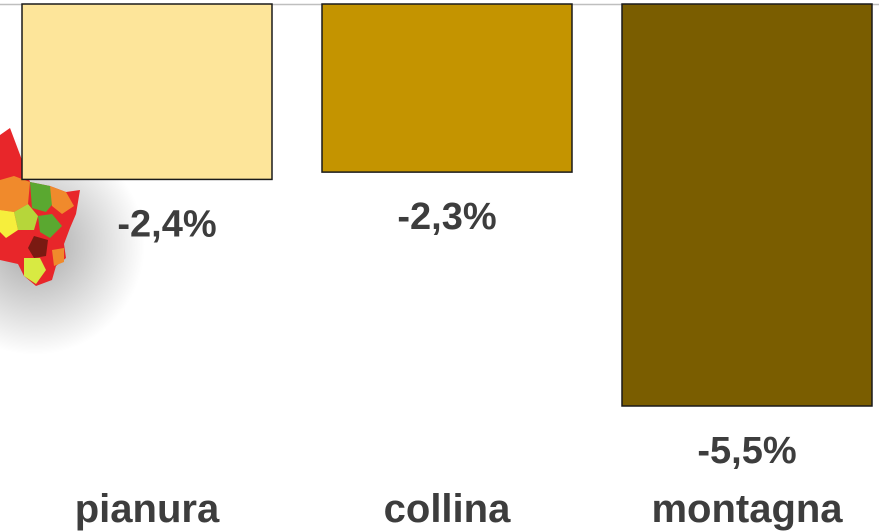 The image size is (879, 531). I want to click on bar-pianura, so click(147, 92).